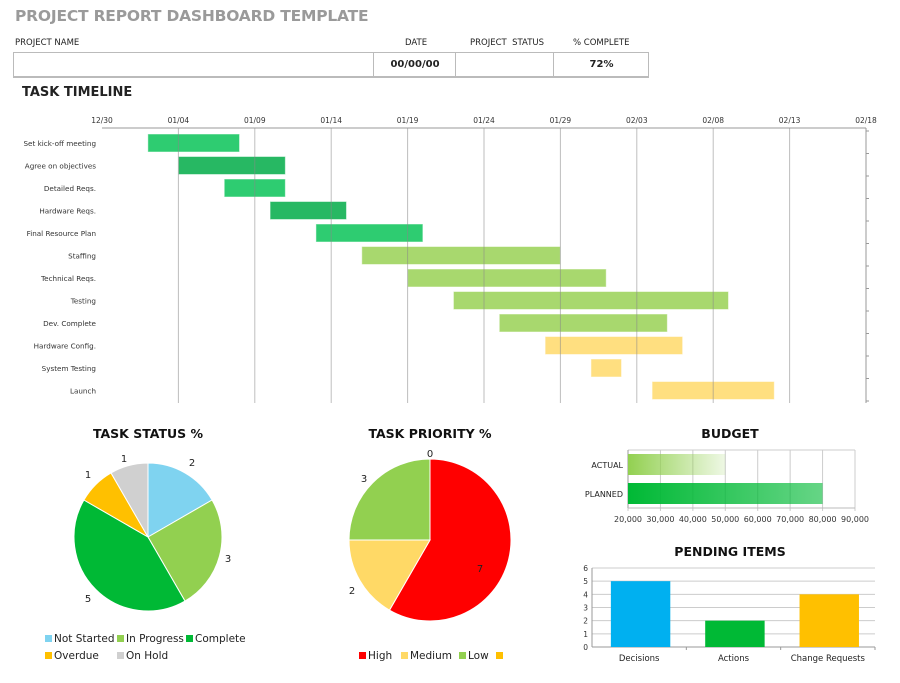 The image size is (900, 683). Describe the element at coordinates (84, 639) in the screenshot. I see `legend-label: Not Started` at that location.